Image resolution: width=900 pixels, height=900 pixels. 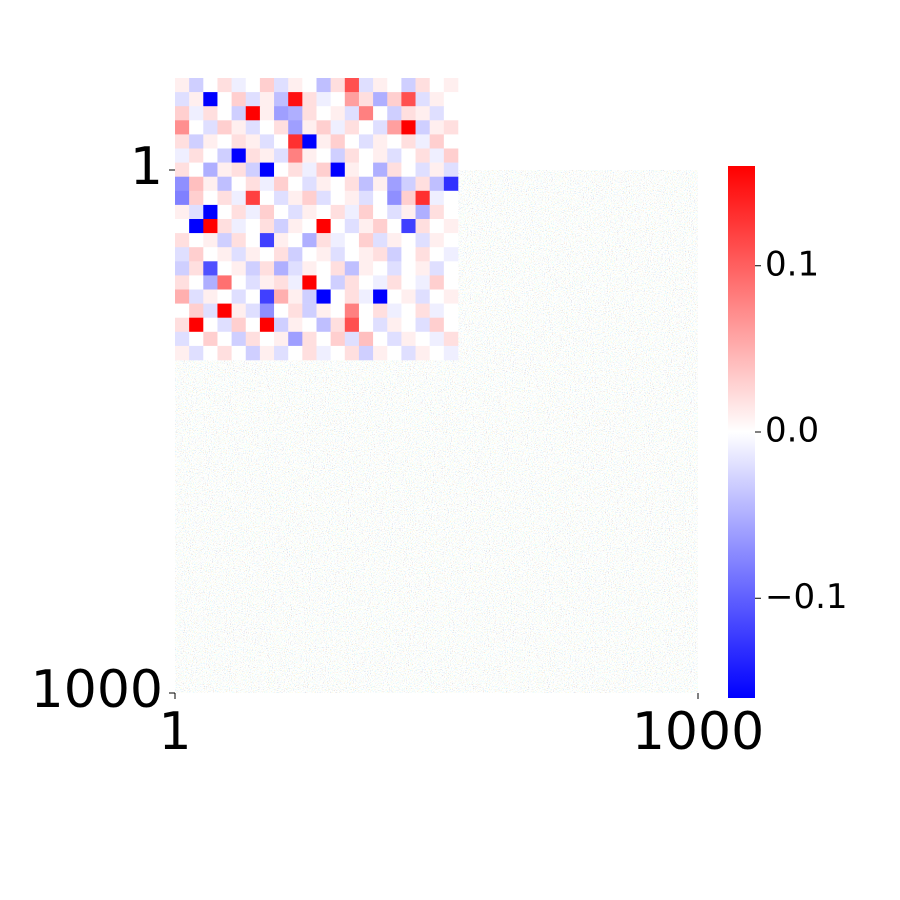 What do you see at coordinates (97, 690) in the screenshot?
I see `y-tick-label: 1000` at bounding box center [97, 690].